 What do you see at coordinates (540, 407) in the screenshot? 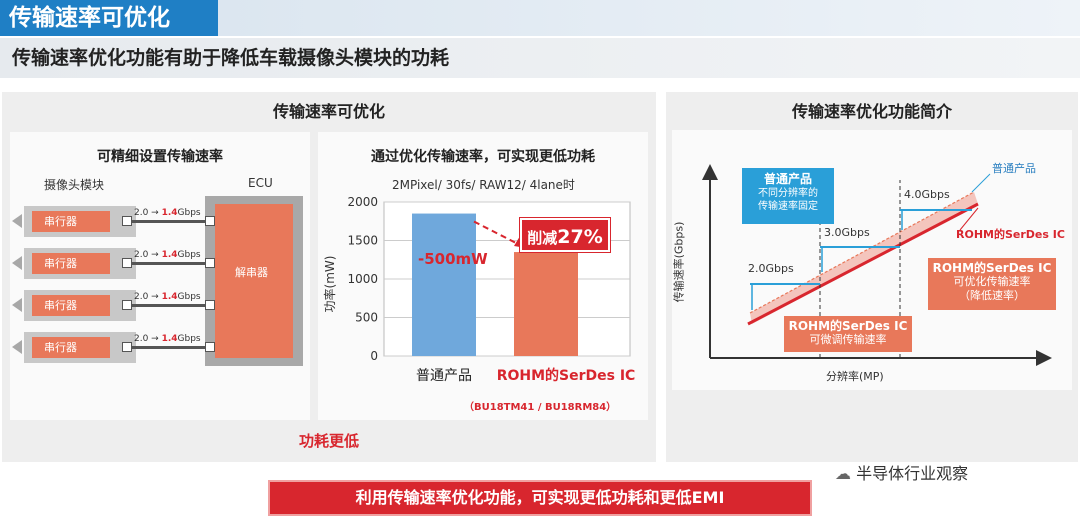
I see `product-note: （BU18TM41 / BU18RM84）` at bounding box center [540, 407].